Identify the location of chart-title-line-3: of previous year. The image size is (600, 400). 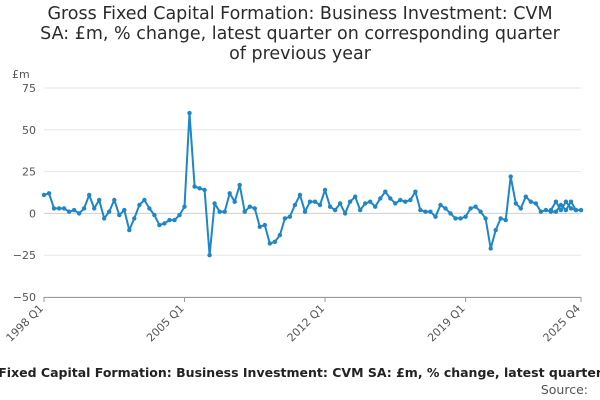
(300, 54).